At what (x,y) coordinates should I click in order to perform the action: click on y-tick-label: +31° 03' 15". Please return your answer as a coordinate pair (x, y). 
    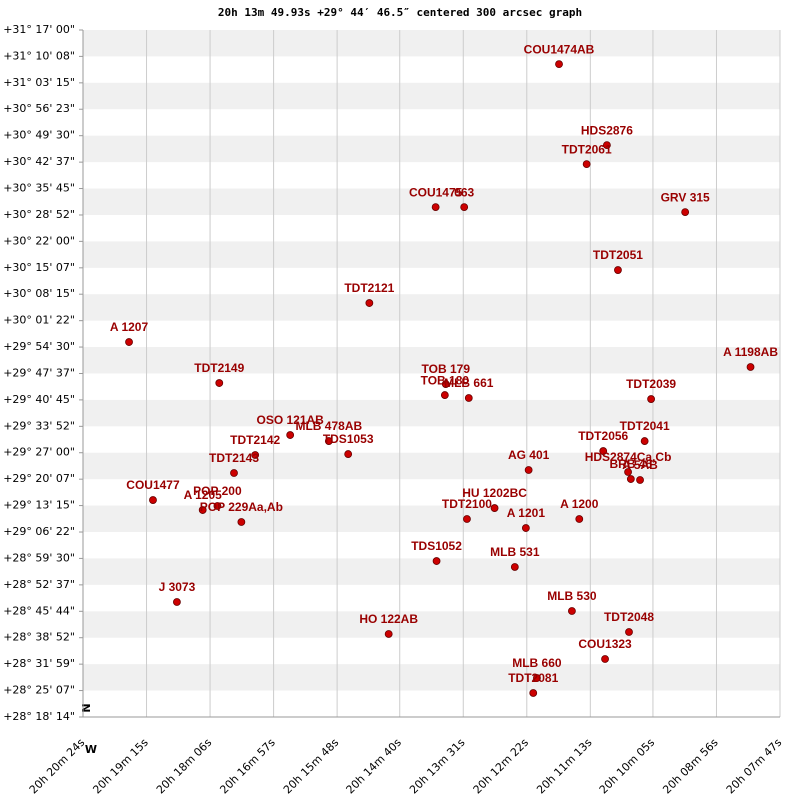
    Looking at the image, I should click on (39, 82).